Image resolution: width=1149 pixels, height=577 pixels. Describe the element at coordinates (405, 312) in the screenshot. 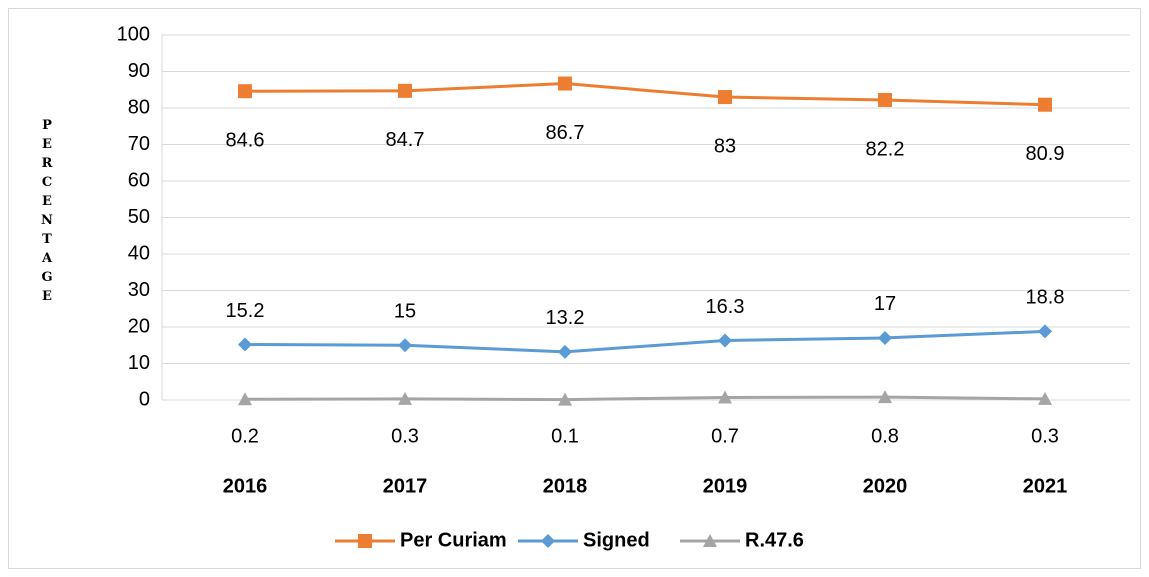

I see `data-label: 15` at that location.